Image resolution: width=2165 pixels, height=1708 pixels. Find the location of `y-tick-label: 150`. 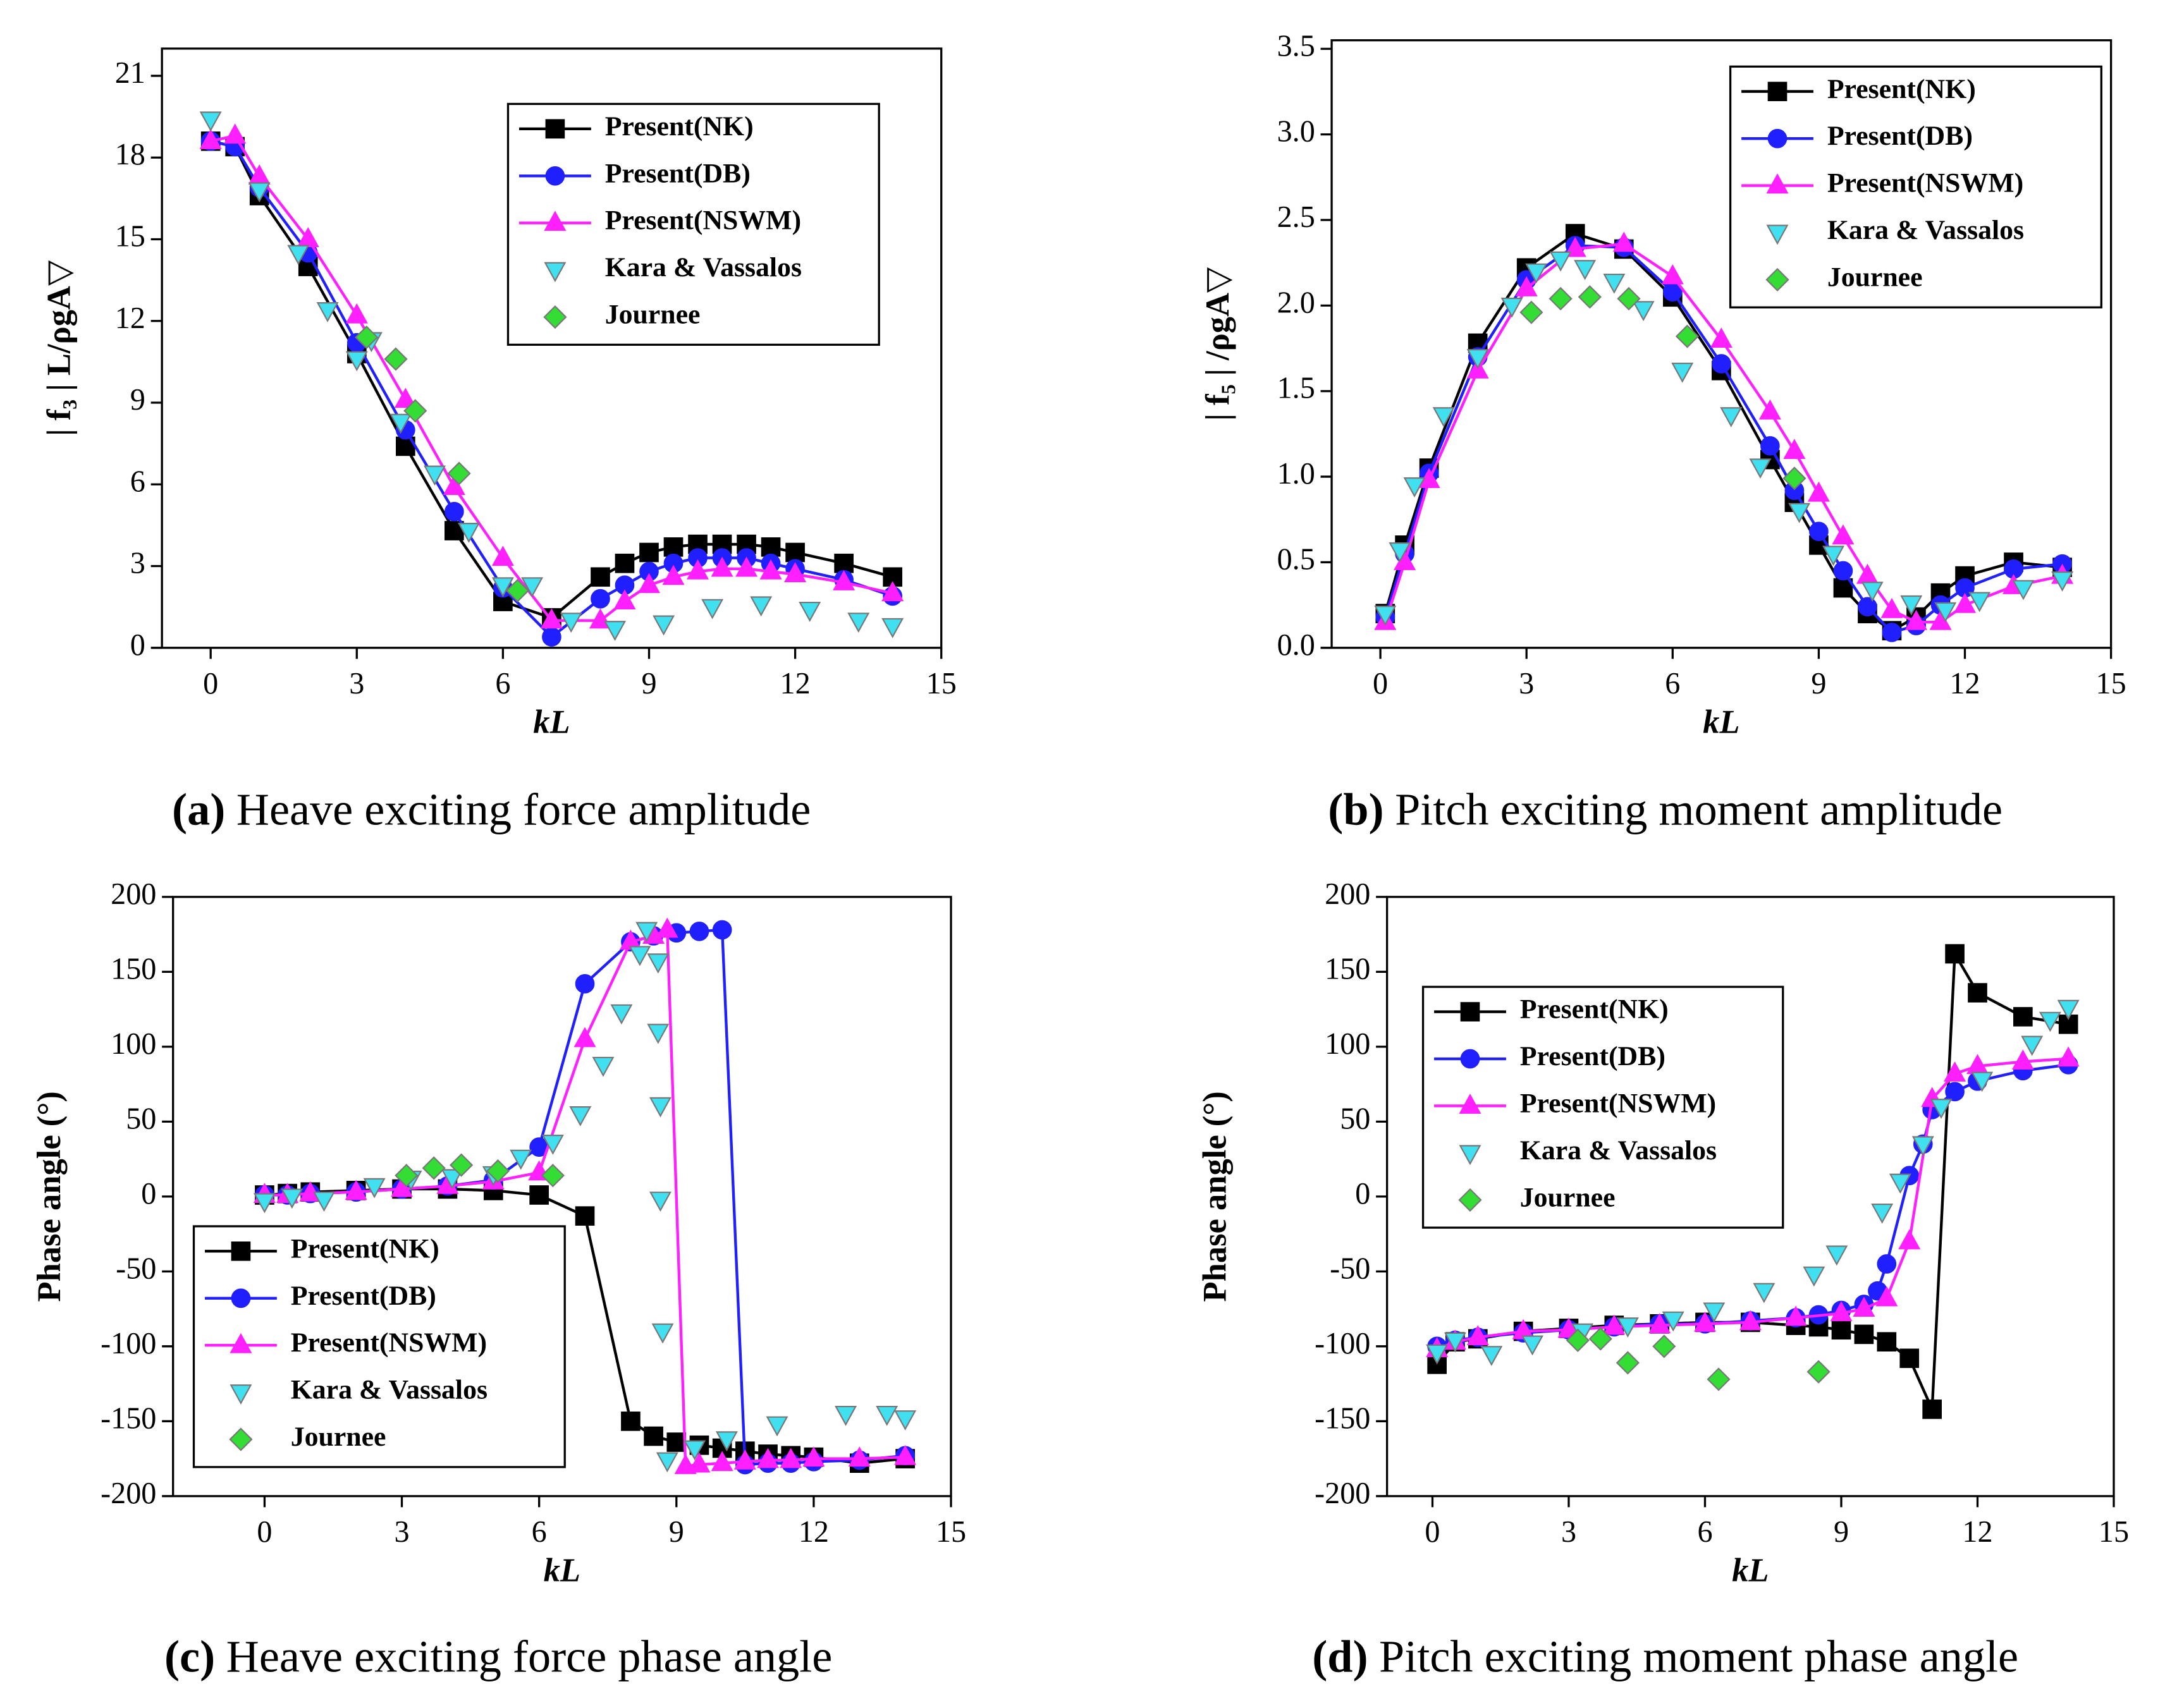

y-tick-label: 150 is located at coordinates (1347, 968).